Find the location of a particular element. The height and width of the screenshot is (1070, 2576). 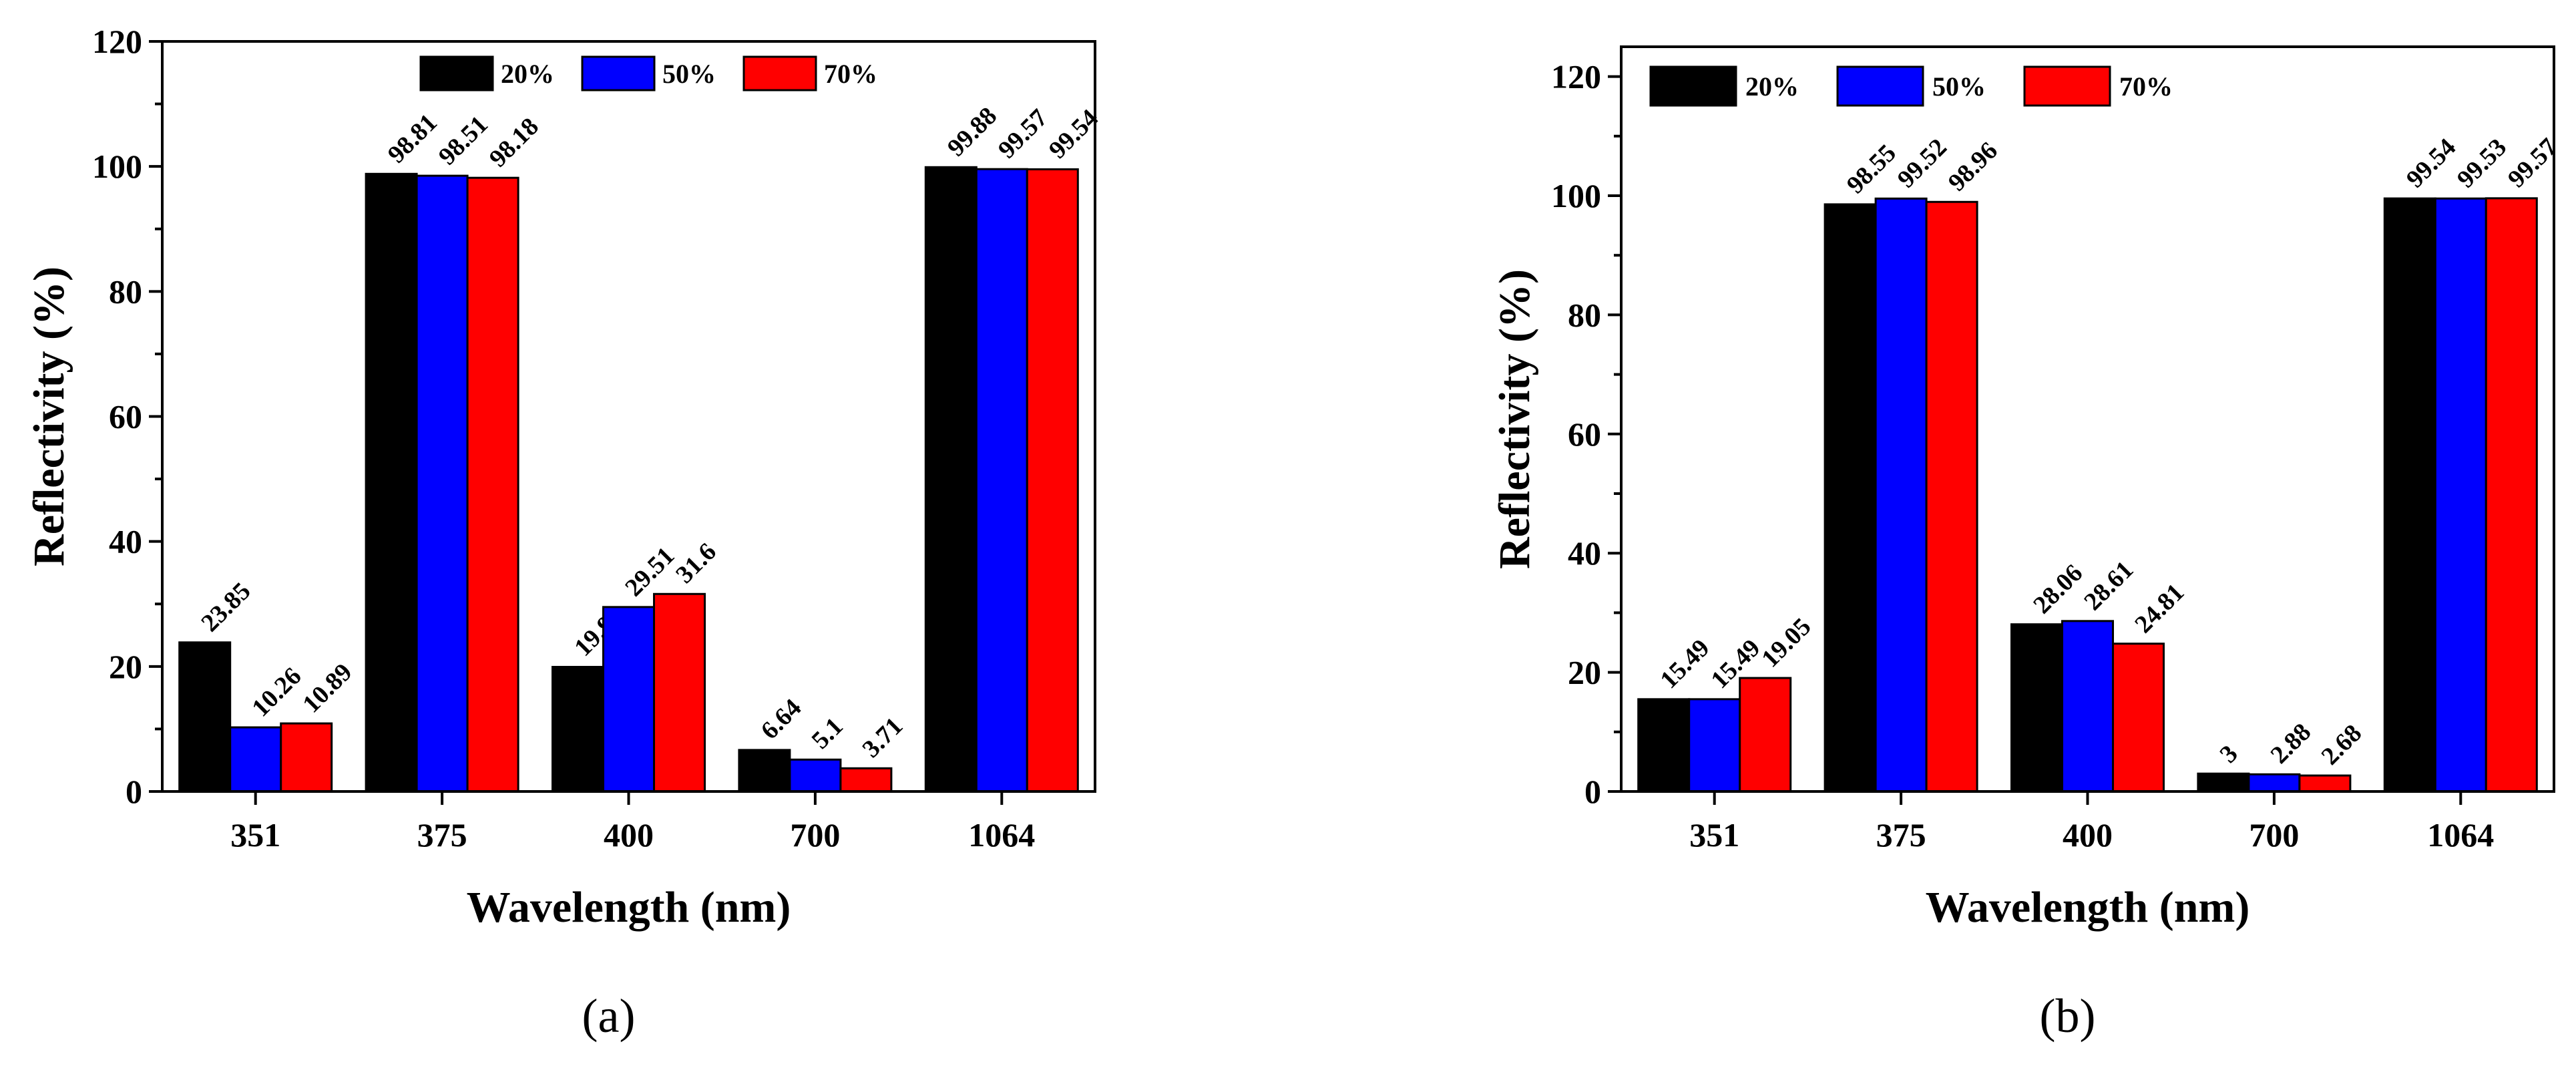

data-label: 99.52 is located at coordinates (1922, 163).